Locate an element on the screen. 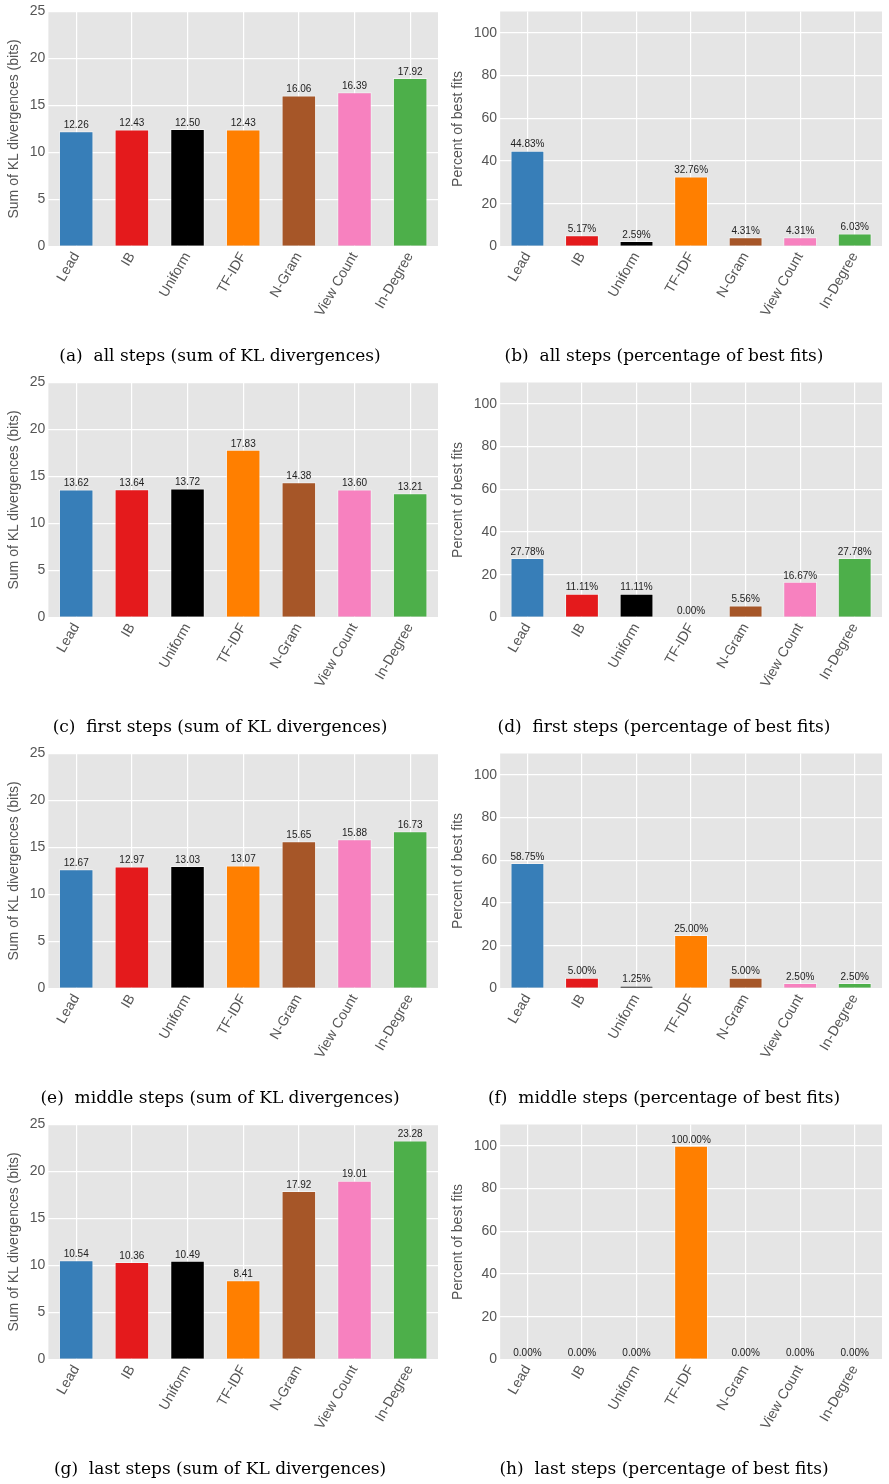 The width and height of the screenshot is (889, 1484). data-label: 10.36 is located at coordinates (132, 1255).